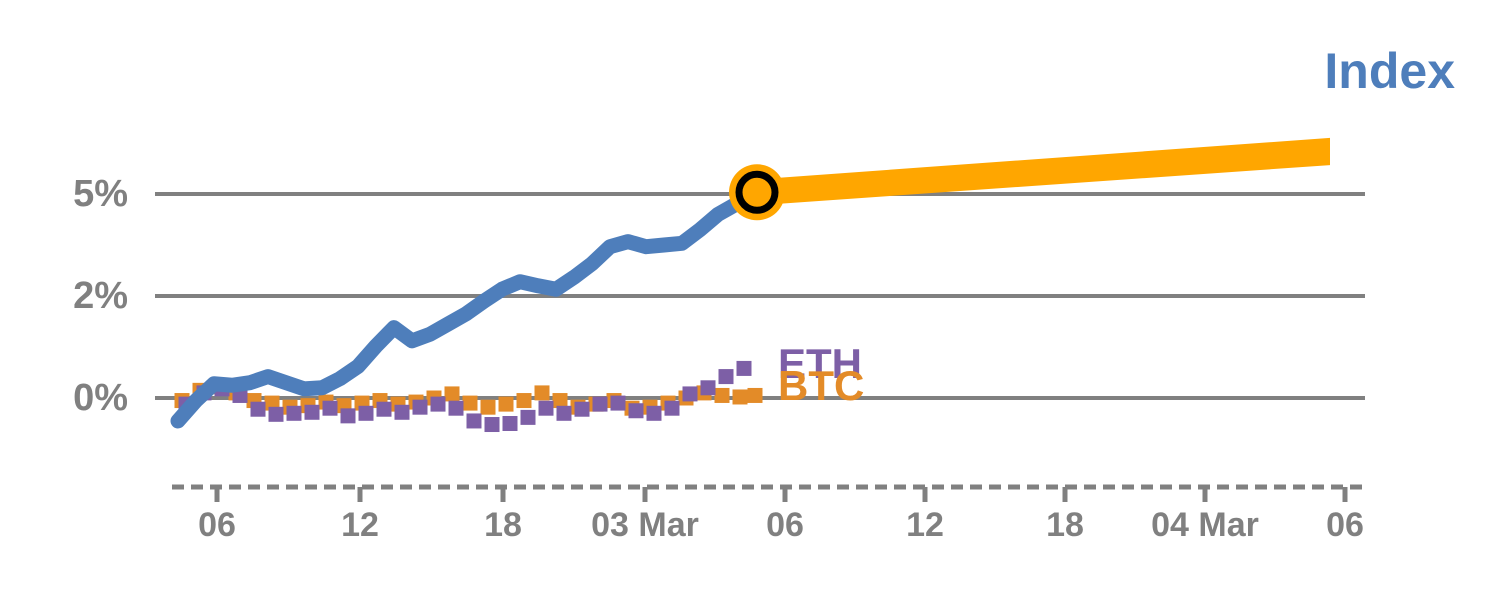 The image size is (1500, 600). What do you see at coordinates (100, 398) in the screenshot?
I see `y-tick-label-0pct: 0%` at bounding box center [100, 398].